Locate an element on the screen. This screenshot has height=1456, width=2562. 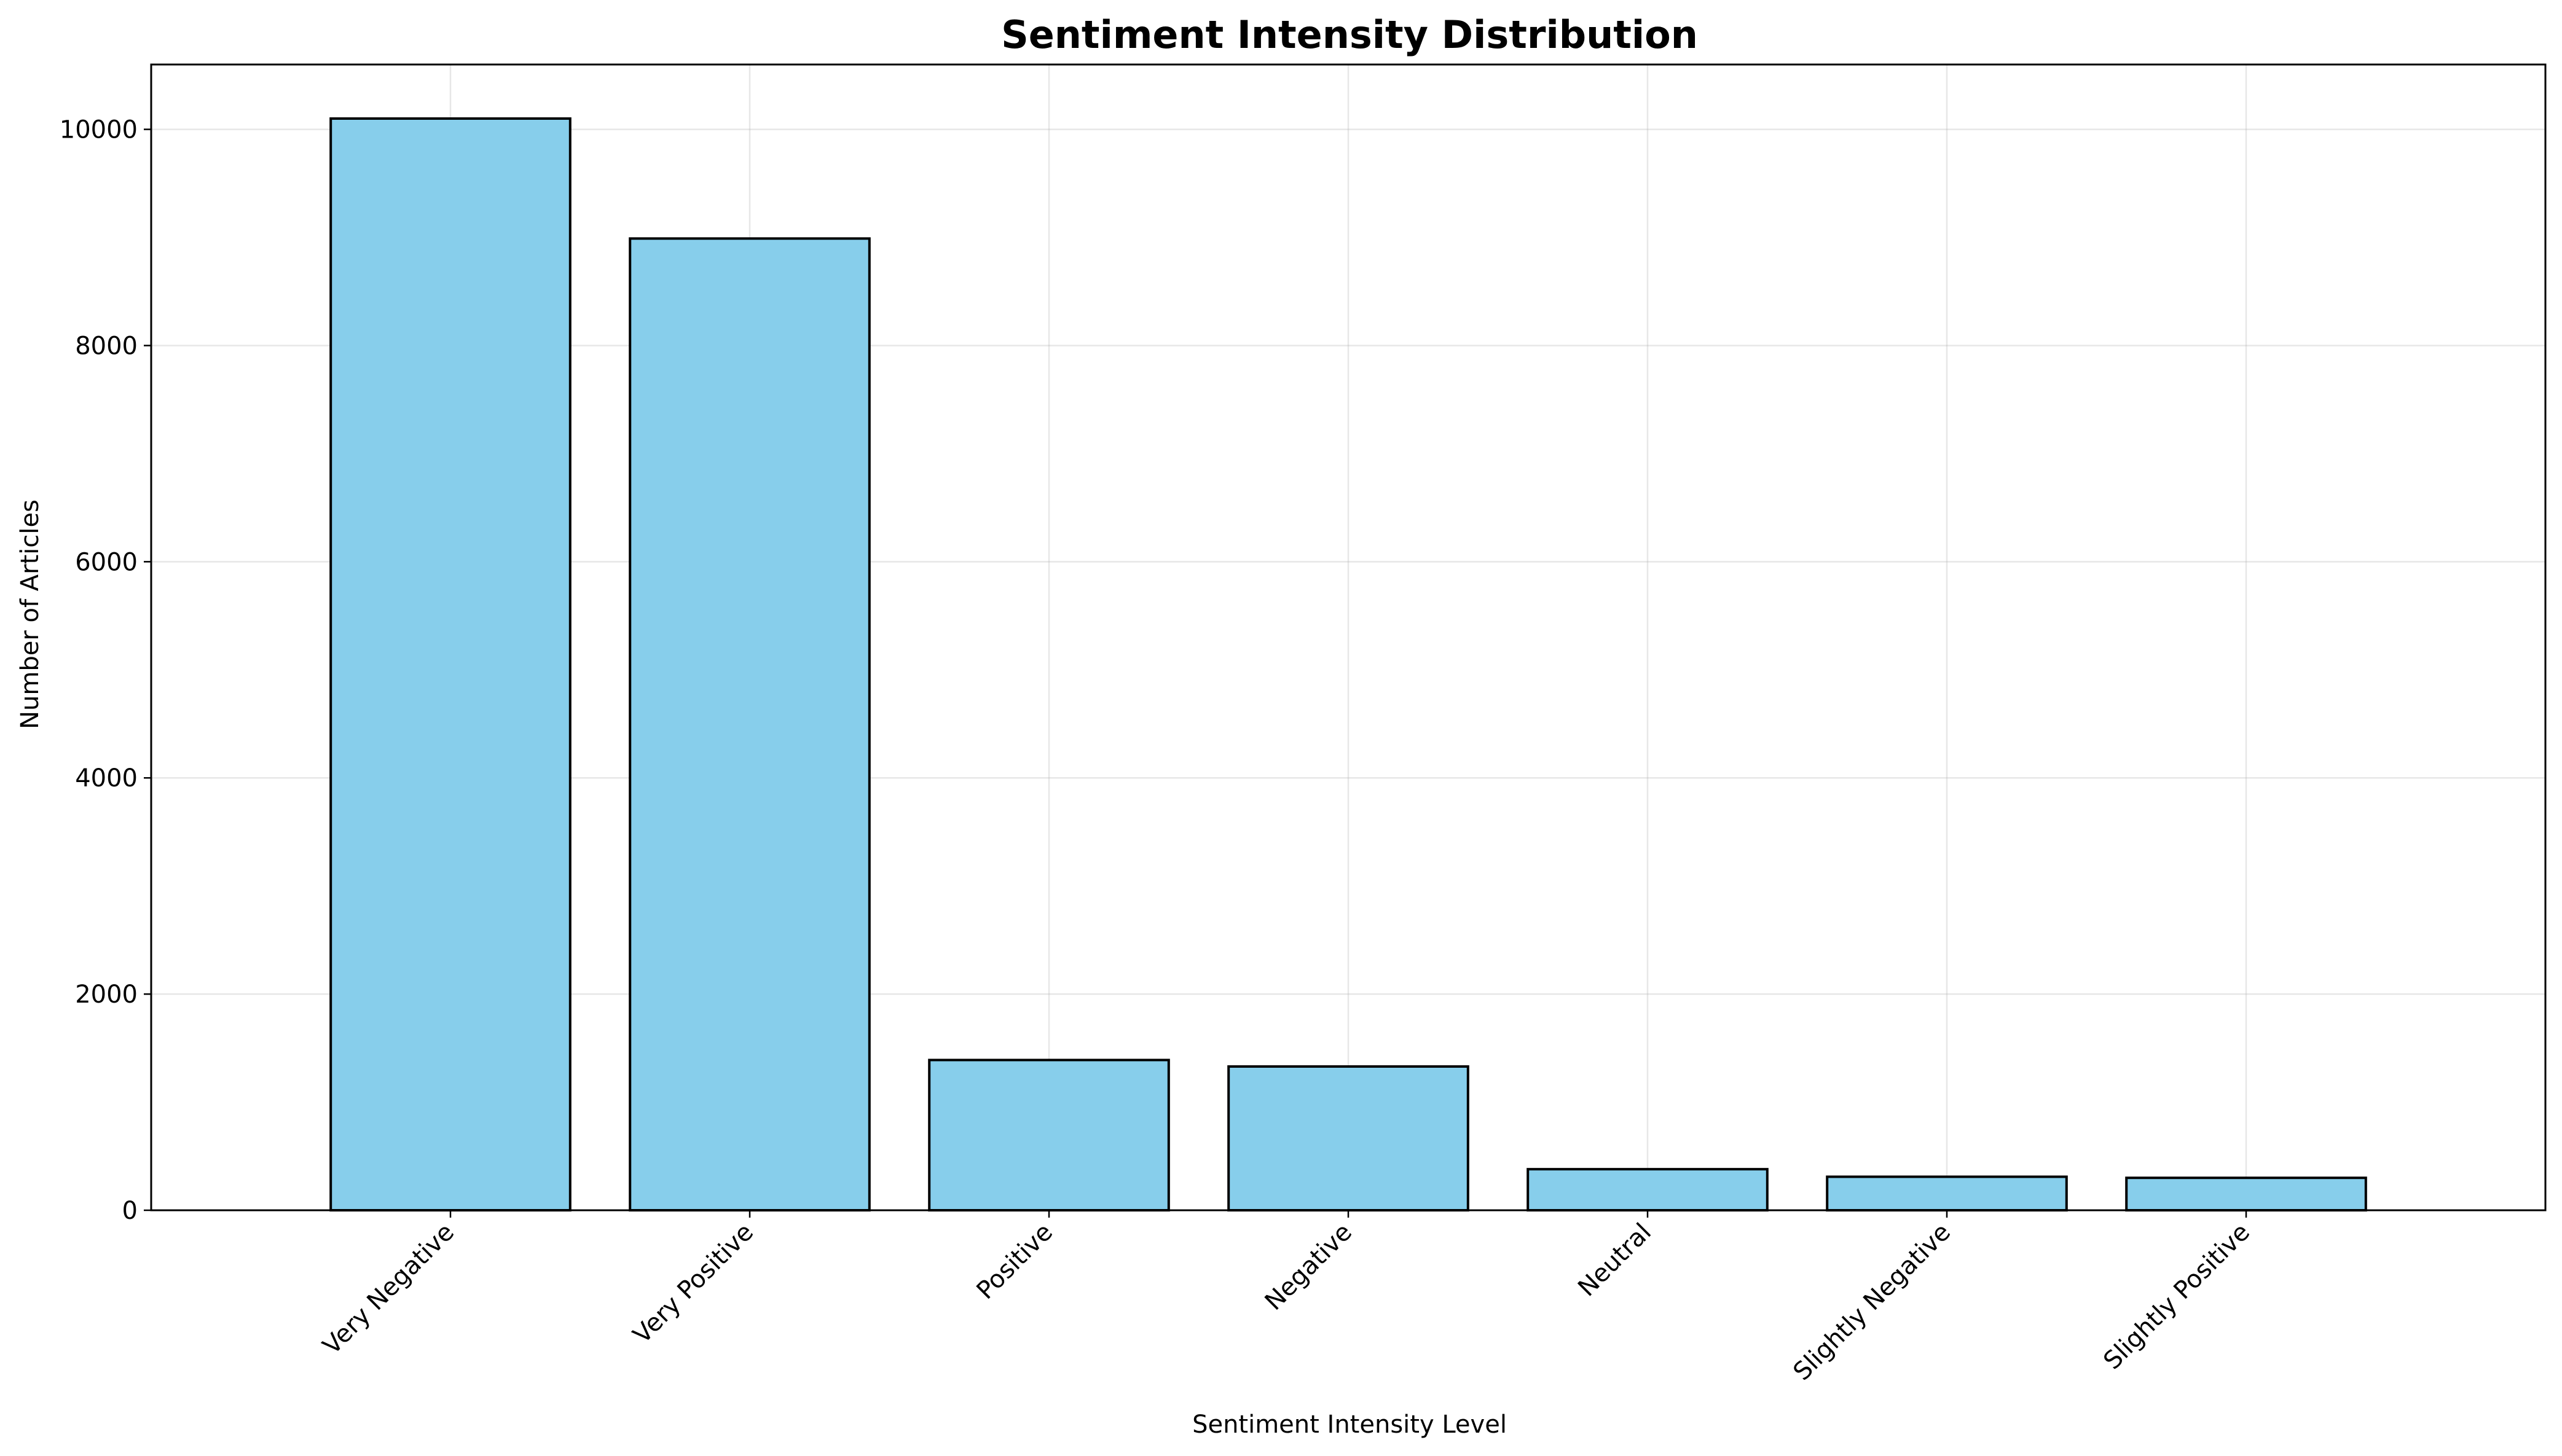
bar-positive is located at coordinates (1049, 1135).